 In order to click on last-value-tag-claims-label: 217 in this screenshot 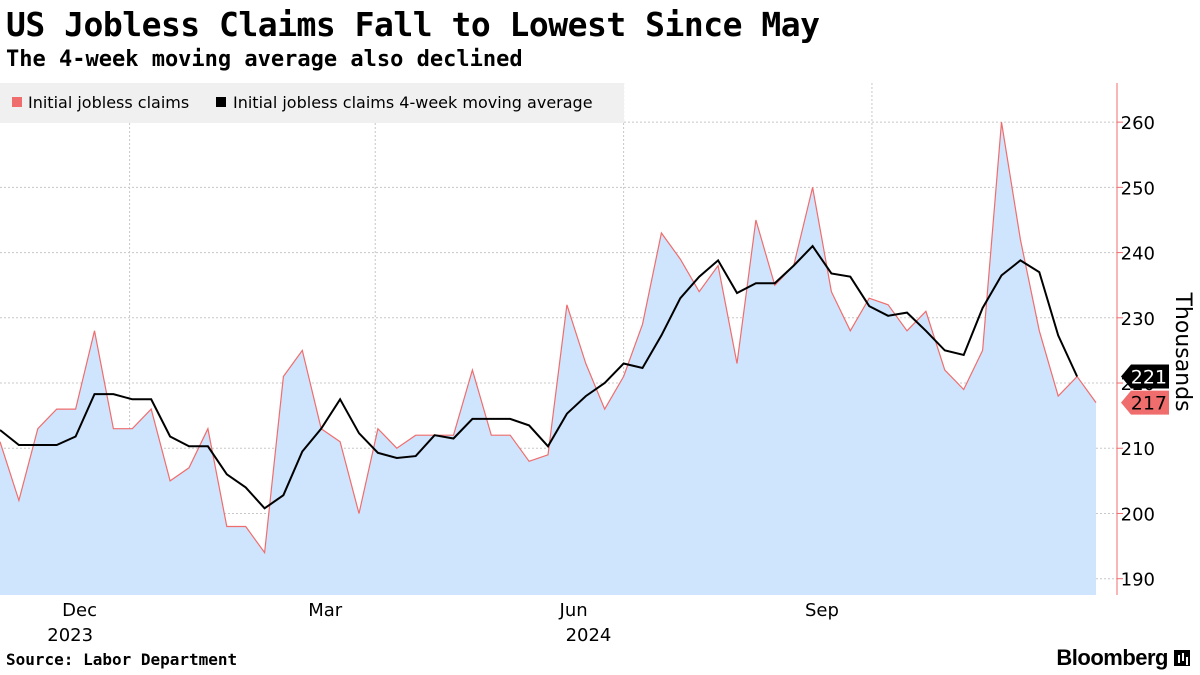, I will do `click(1149, 404)`.